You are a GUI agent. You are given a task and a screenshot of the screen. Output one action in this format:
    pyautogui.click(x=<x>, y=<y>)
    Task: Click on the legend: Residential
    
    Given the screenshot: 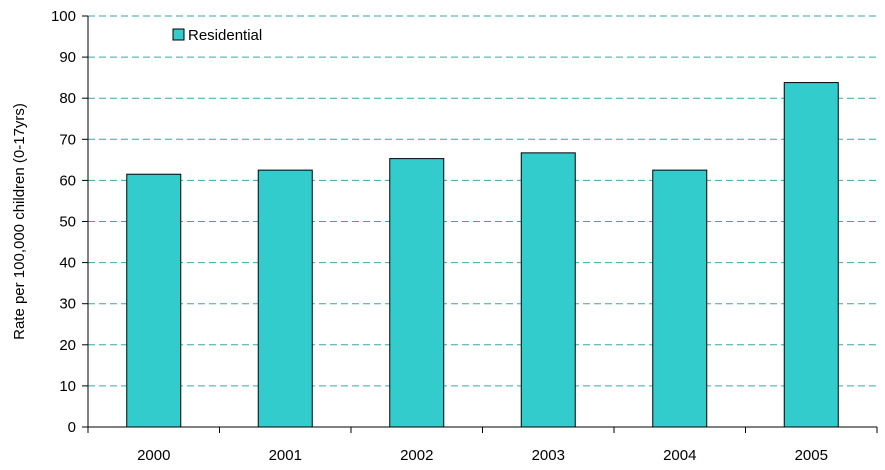 What is the action you would take?
    pyautogui.click(x=217, y=35)
    